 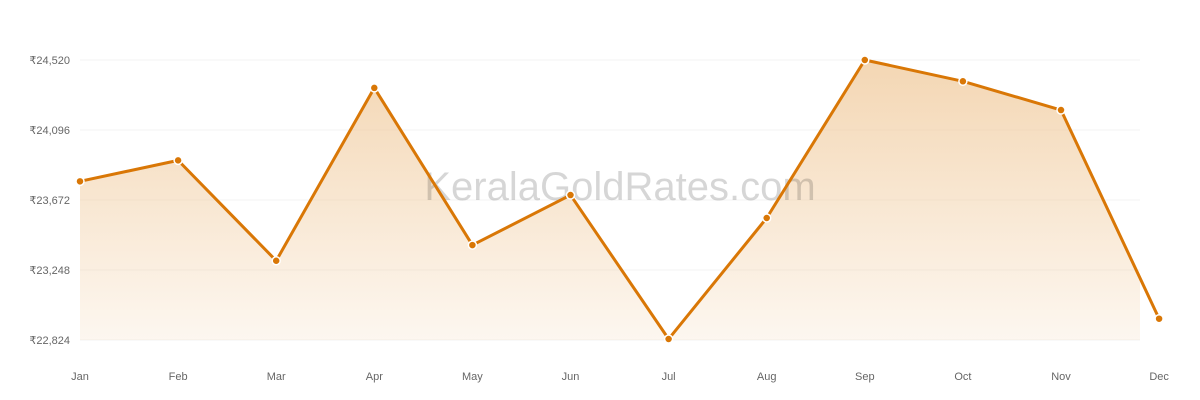 What do you see at coordinates (80, 377) in the screenshot?
I see `x-tick-label: Jan` at bounding box center [80, 377].